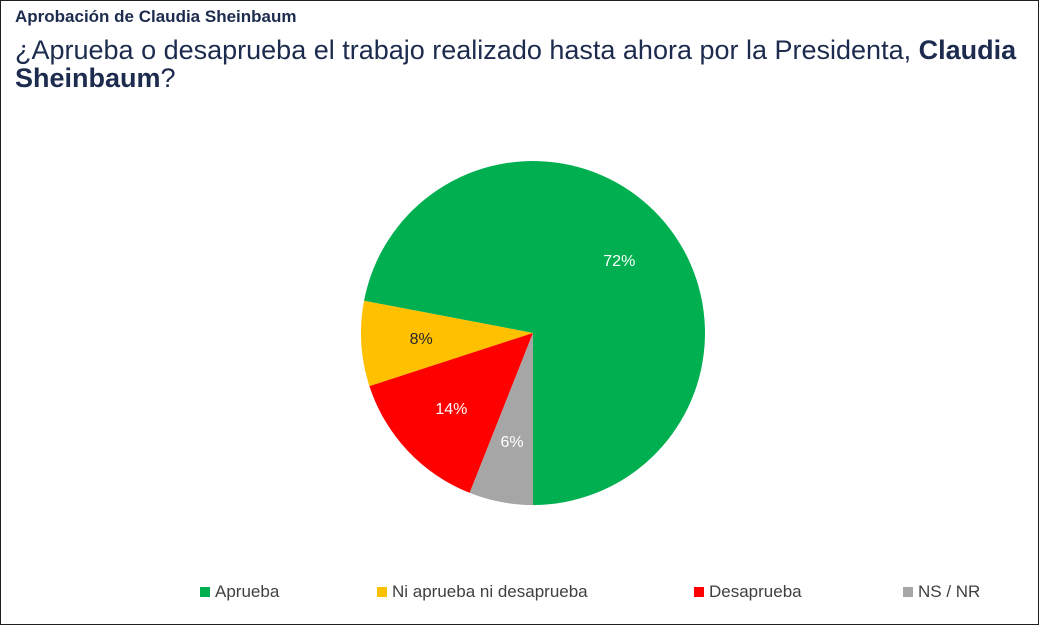 This screenshot has width=1039, height=625. I want to click on pie-slice-label: 72%, so click(619, 261).